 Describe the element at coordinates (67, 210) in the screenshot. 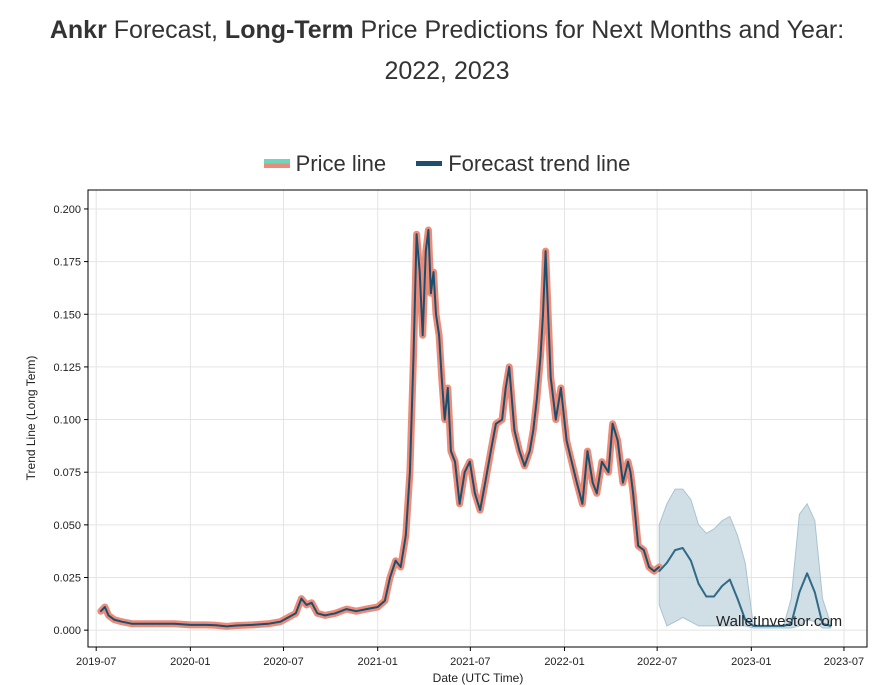

I see `y-tick-label: 0.200` at that location.